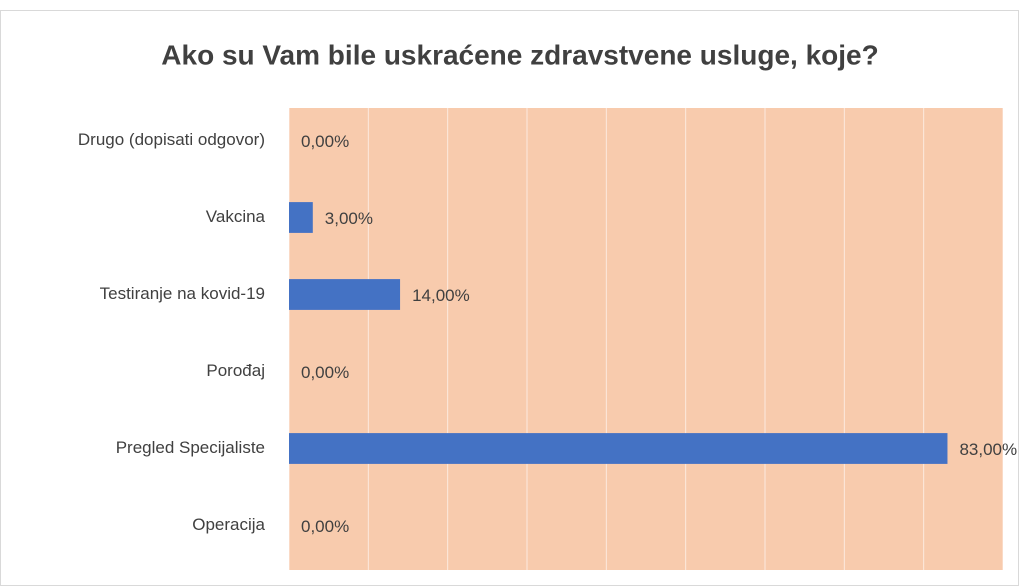 The width and height of the screenshot is (1020, 587). I want to click on y-tick-label: Pregled Specijaliste, so click(190, 447).